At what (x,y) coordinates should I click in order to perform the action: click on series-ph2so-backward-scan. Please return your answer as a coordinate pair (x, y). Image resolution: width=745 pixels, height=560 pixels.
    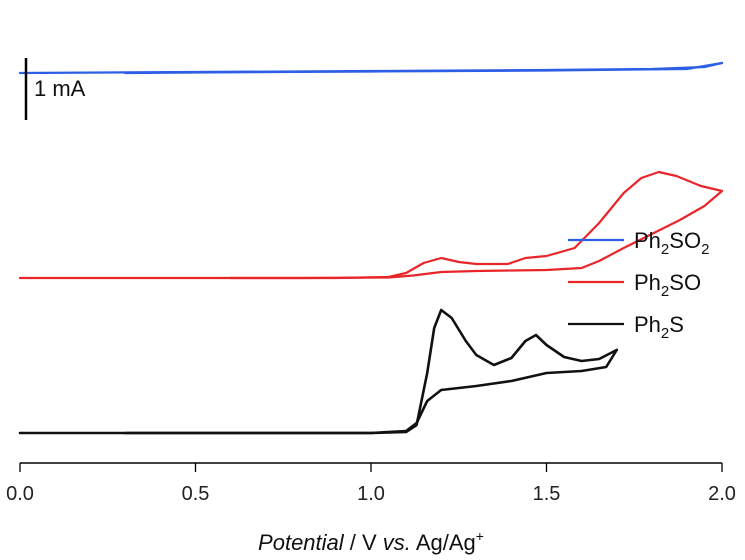
    Looking at the image, I should click on (476, 234).